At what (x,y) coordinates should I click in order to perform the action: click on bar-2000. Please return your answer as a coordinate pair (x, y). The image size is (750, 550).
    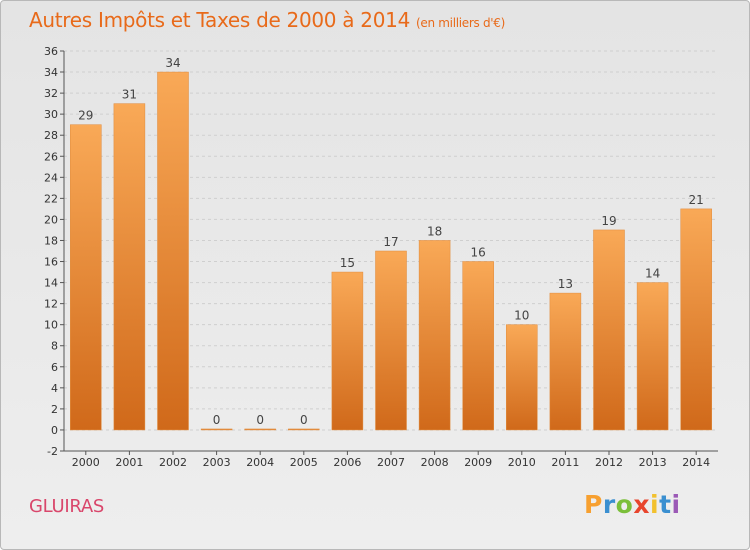
    Looking at the image, I should click on (86, 277).